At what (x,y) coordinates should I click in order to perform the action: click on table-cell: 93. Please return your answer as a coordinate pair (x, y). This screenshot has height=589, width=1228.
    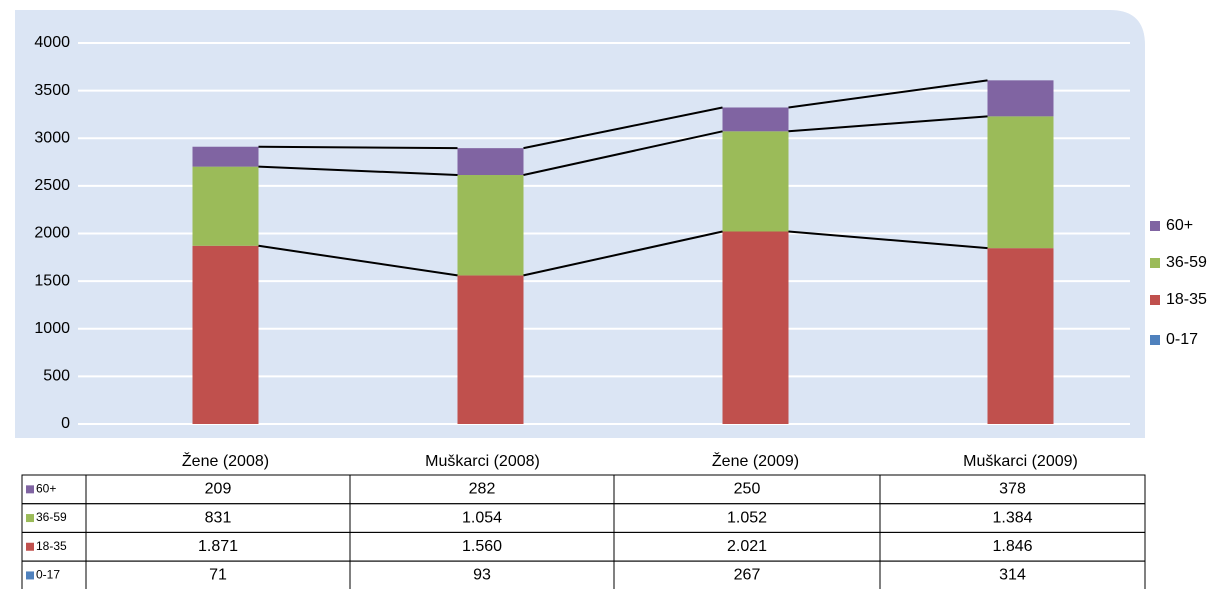
    Looking at the image, I should click on (482, 575).